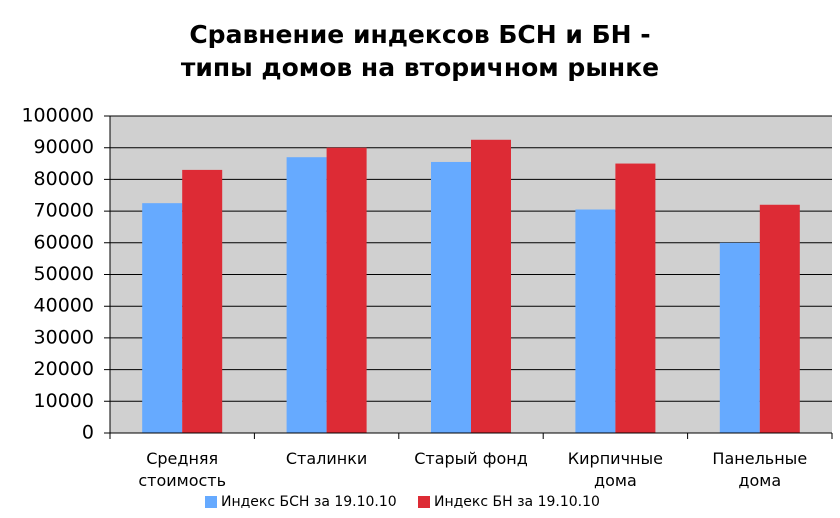 The width and height of the screenshot is (840, 518). I want to click on legend-label: Индекс БСН за 19.10.10, so click(309, 502).